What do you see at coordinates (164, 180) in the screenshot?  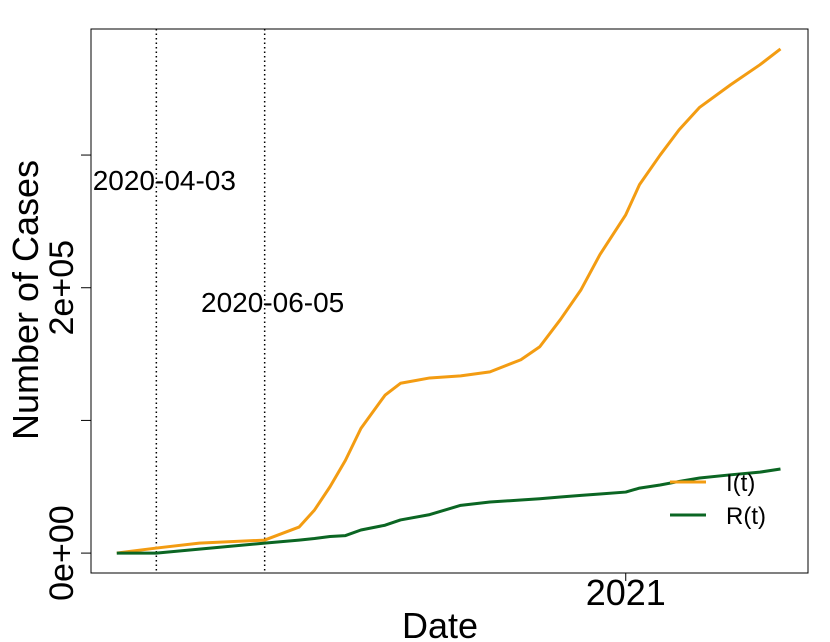 I see `annotation: 2020-04-03` at bounding box center [164, 180].